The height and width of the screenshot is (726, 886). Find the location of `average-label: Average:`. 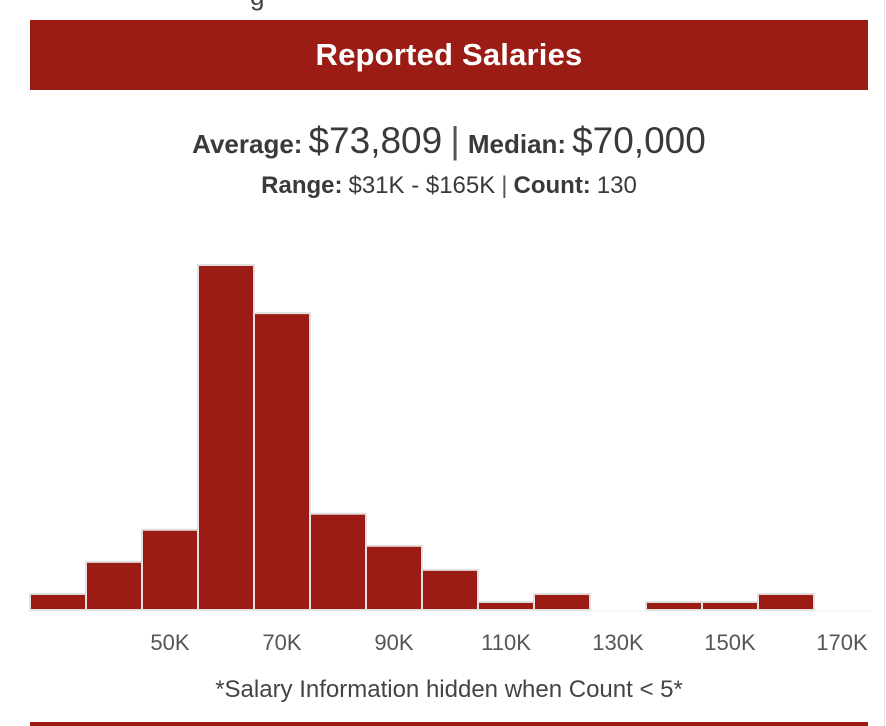

average-label: Average: is located at coordinates (247, 144).